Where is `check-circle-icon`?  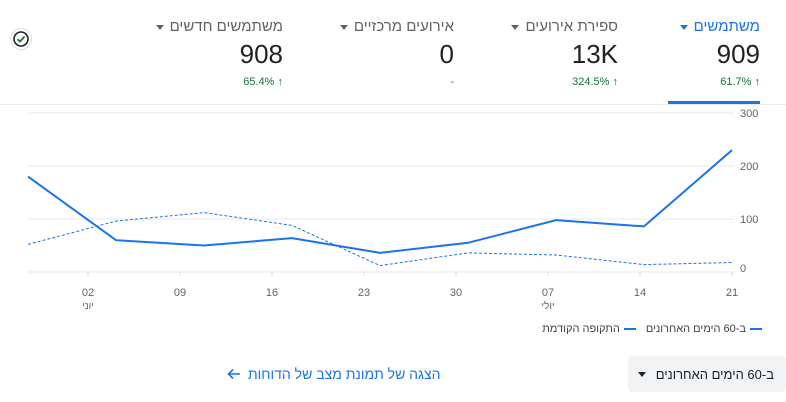
check-circle-icon is located at coordinates (21, 39).